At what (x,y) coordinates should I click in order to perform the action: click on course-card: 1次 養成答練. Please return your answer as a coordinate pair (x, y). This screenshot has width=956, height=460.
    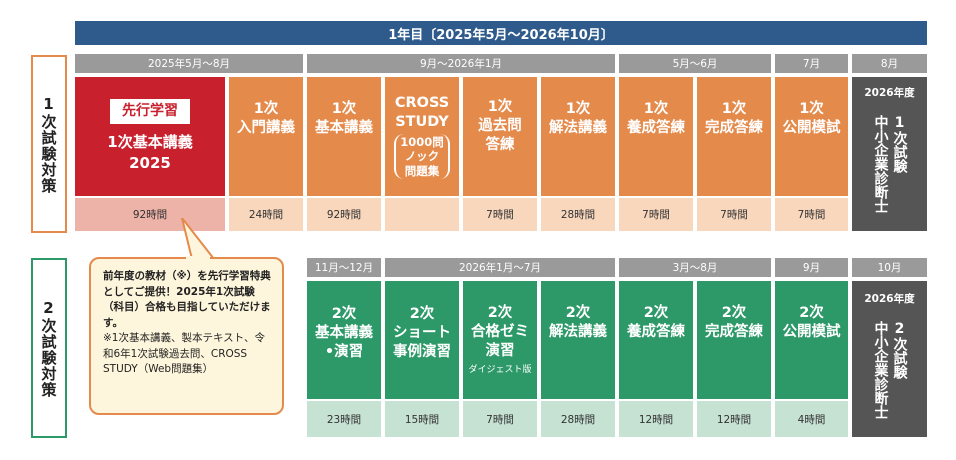
    Looking at the image, I should click on (656, 136).